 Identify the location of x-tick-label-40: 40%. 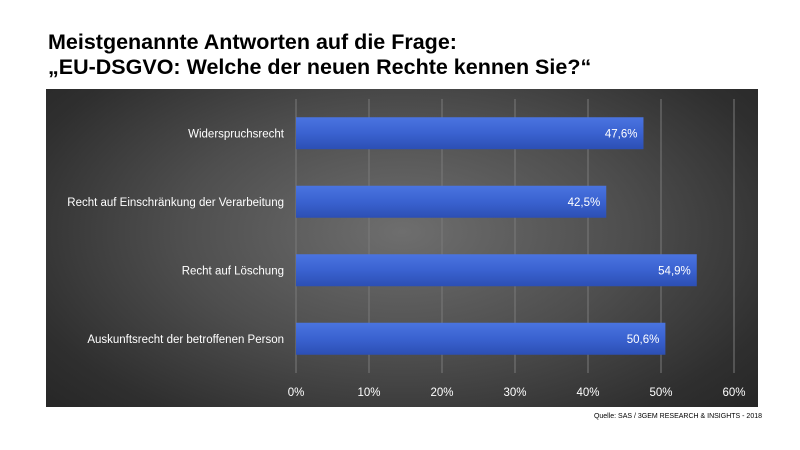
(587, 393).